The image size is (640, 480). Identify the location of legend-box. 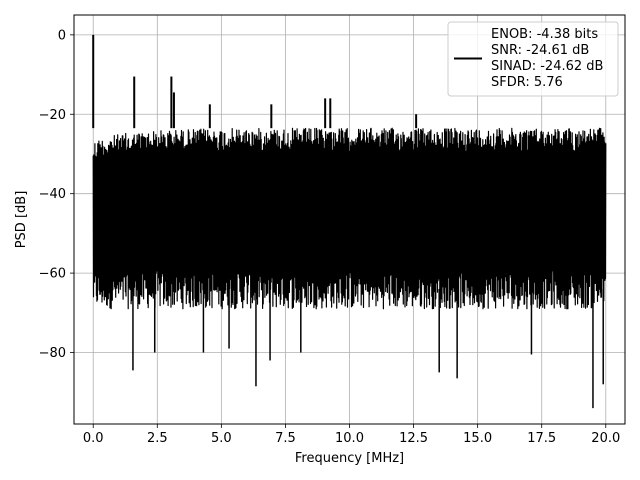
(533, 59).